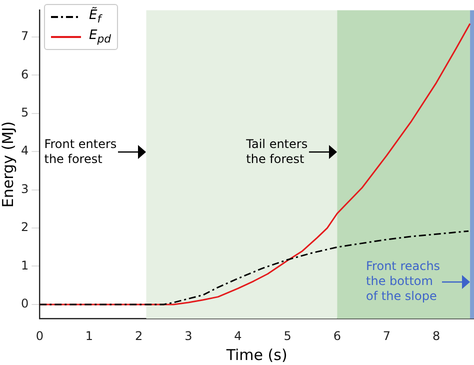 This screenshot has width=474, height=365. Describe the element at coordinates (24, 189) in the screenshot. I see `y-tick-label: 3` at that location.